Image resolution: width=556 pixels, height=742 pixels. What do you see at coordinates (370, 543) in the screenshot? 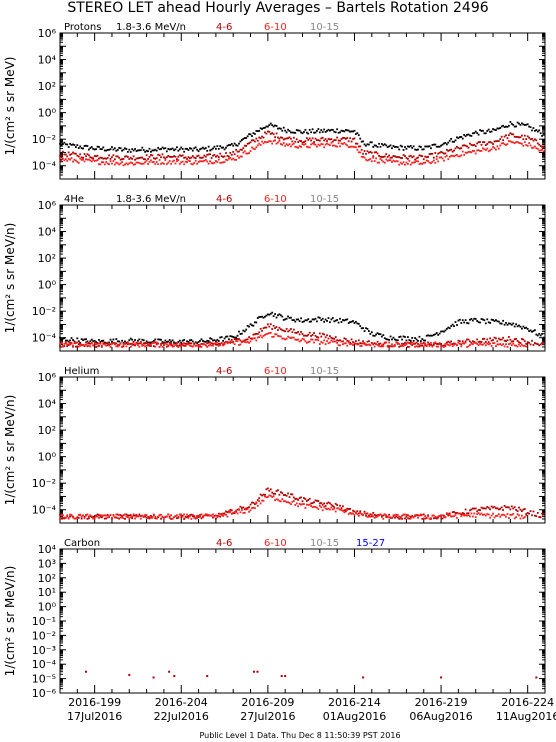
I see `legend-entry: 15-27` at bounding box center [370, 543].